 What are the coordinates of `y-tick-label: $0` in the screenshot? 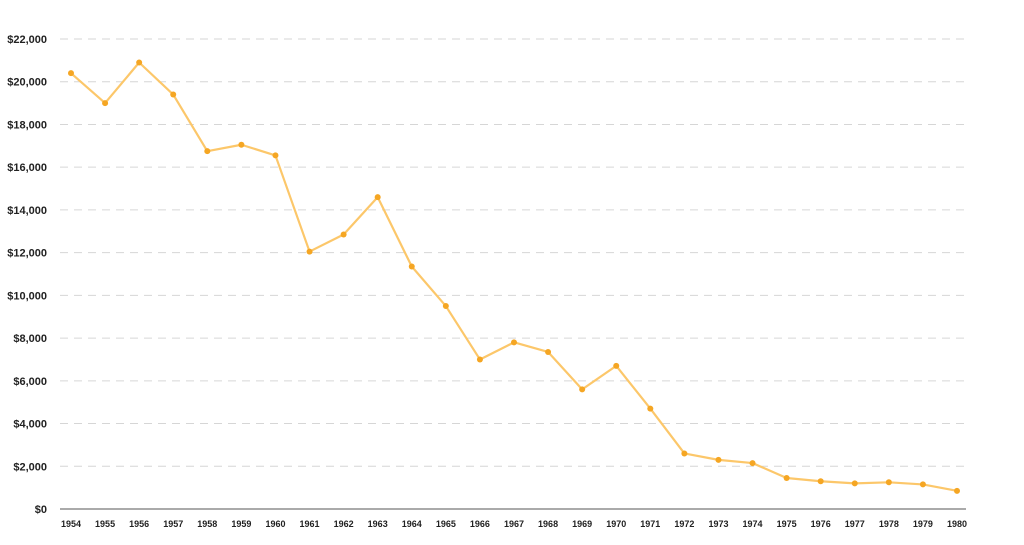 It's located at (41, 510).